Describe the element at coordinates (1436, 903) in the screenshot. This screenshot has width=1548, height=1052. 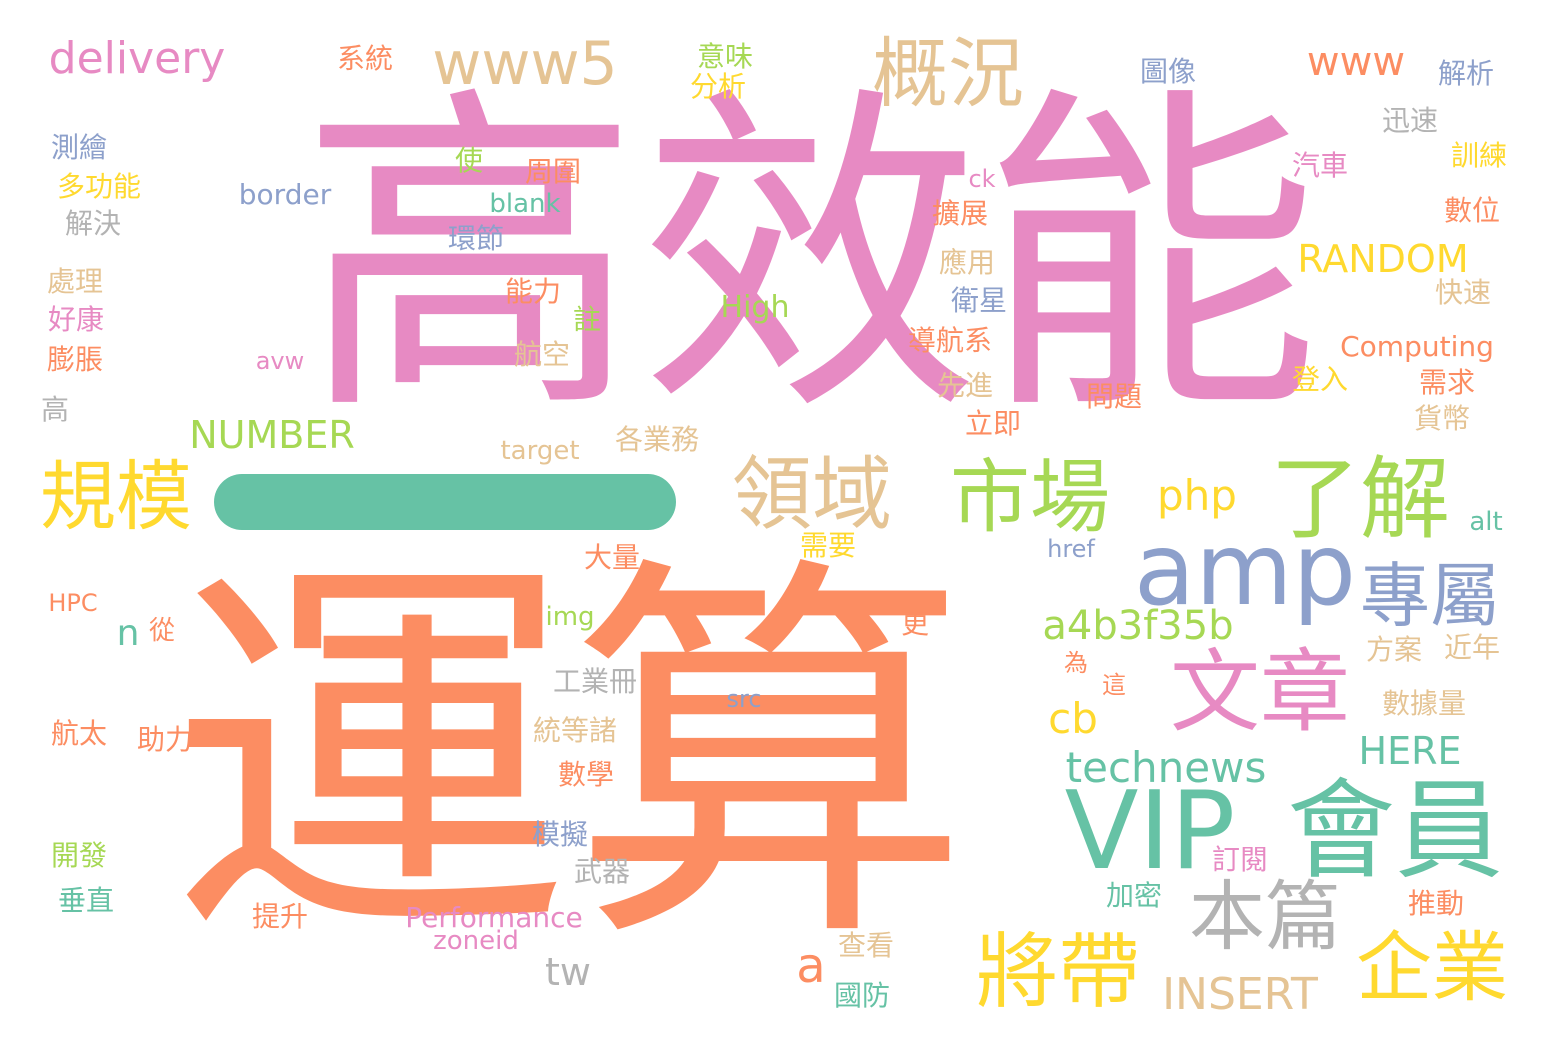
I see `word-63a8-52d5: 推動` at that location.